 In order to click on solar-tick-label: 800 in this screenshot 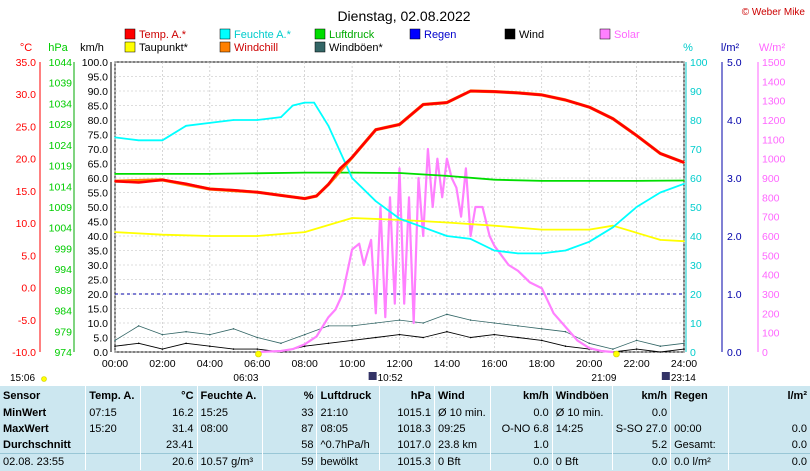, I will do `click(771, 198)`.